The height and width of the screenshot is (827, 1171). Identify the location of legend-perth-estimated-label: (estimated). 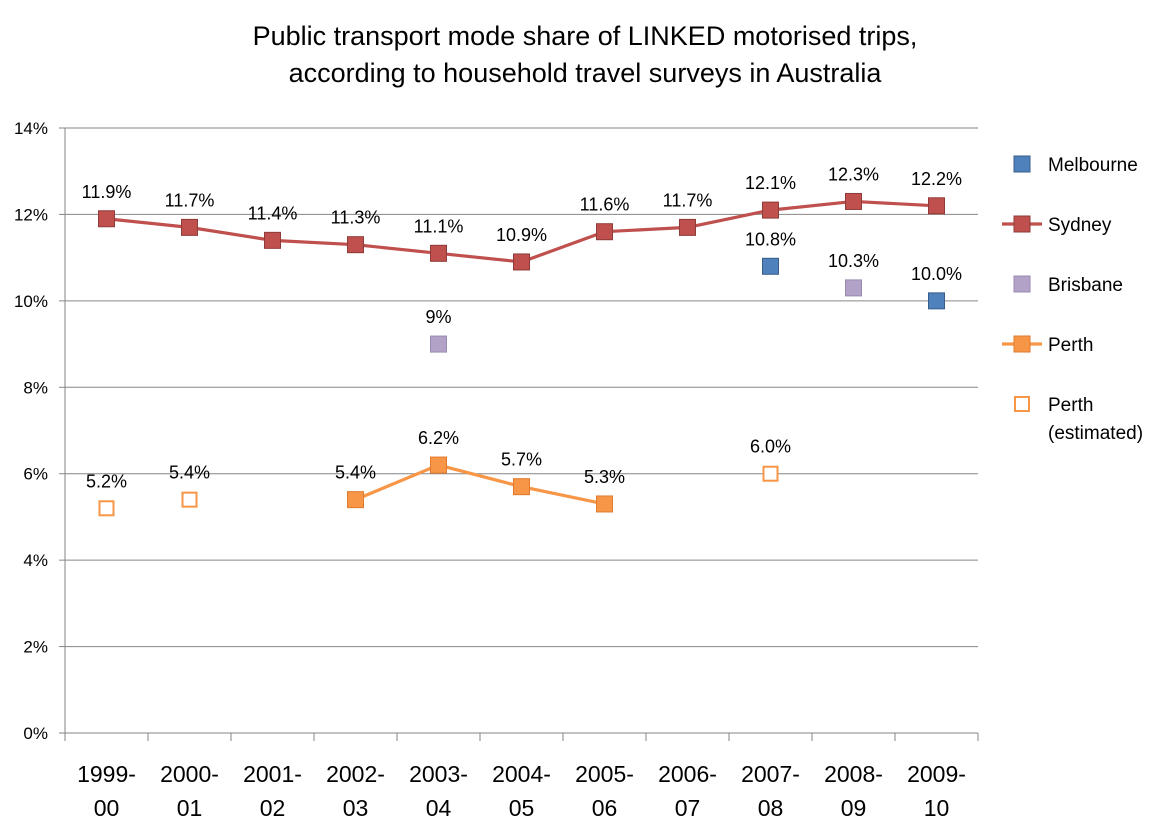
(1095, 433).